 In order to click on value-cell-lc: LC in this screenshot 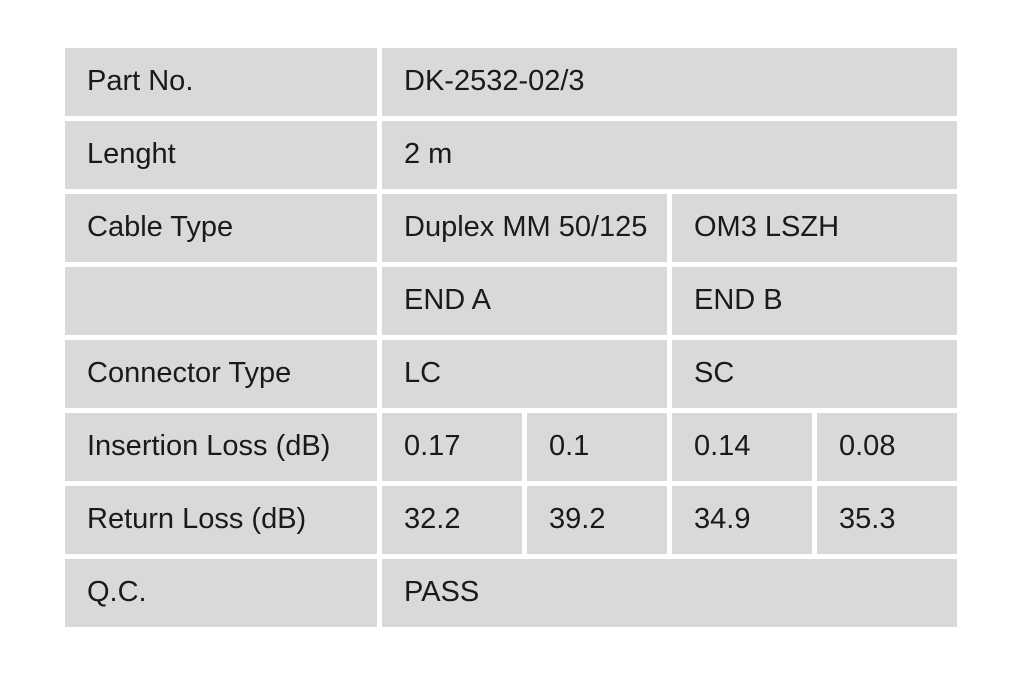, I will do `click(524, 374)`.